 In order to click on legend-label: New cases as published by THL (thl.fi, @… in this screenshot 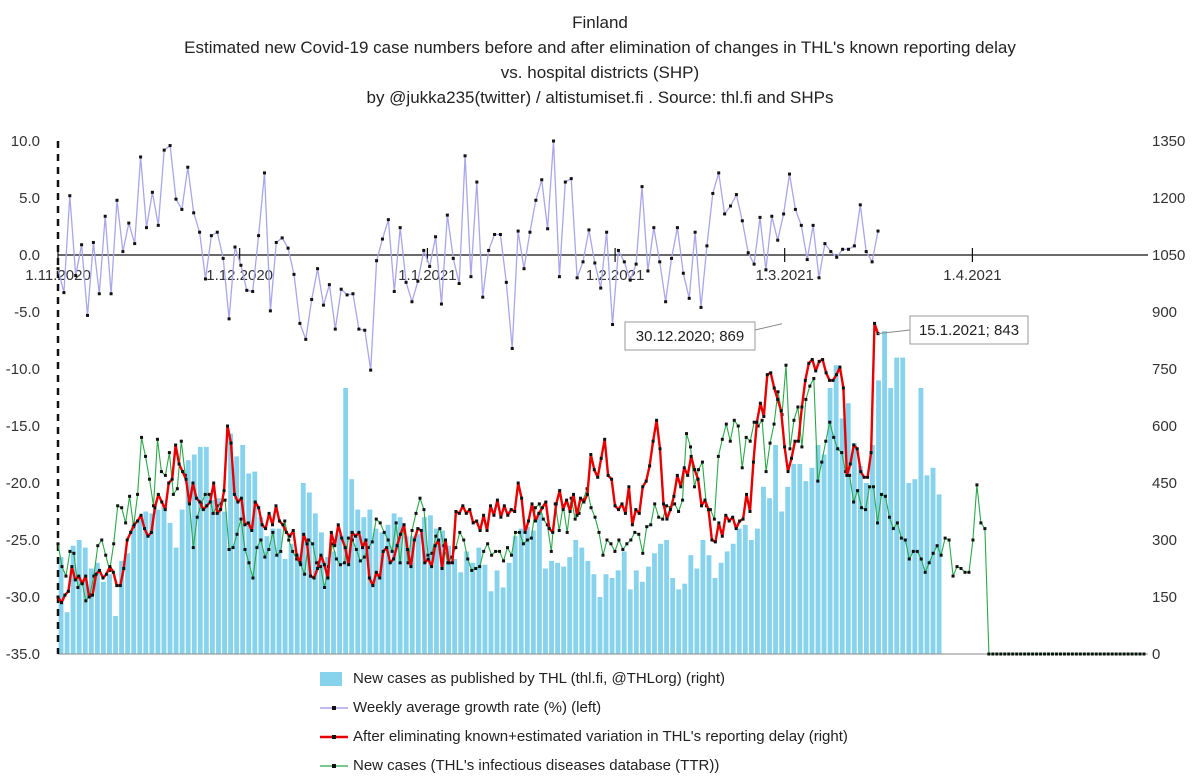, I will do `click(539, 678)`.